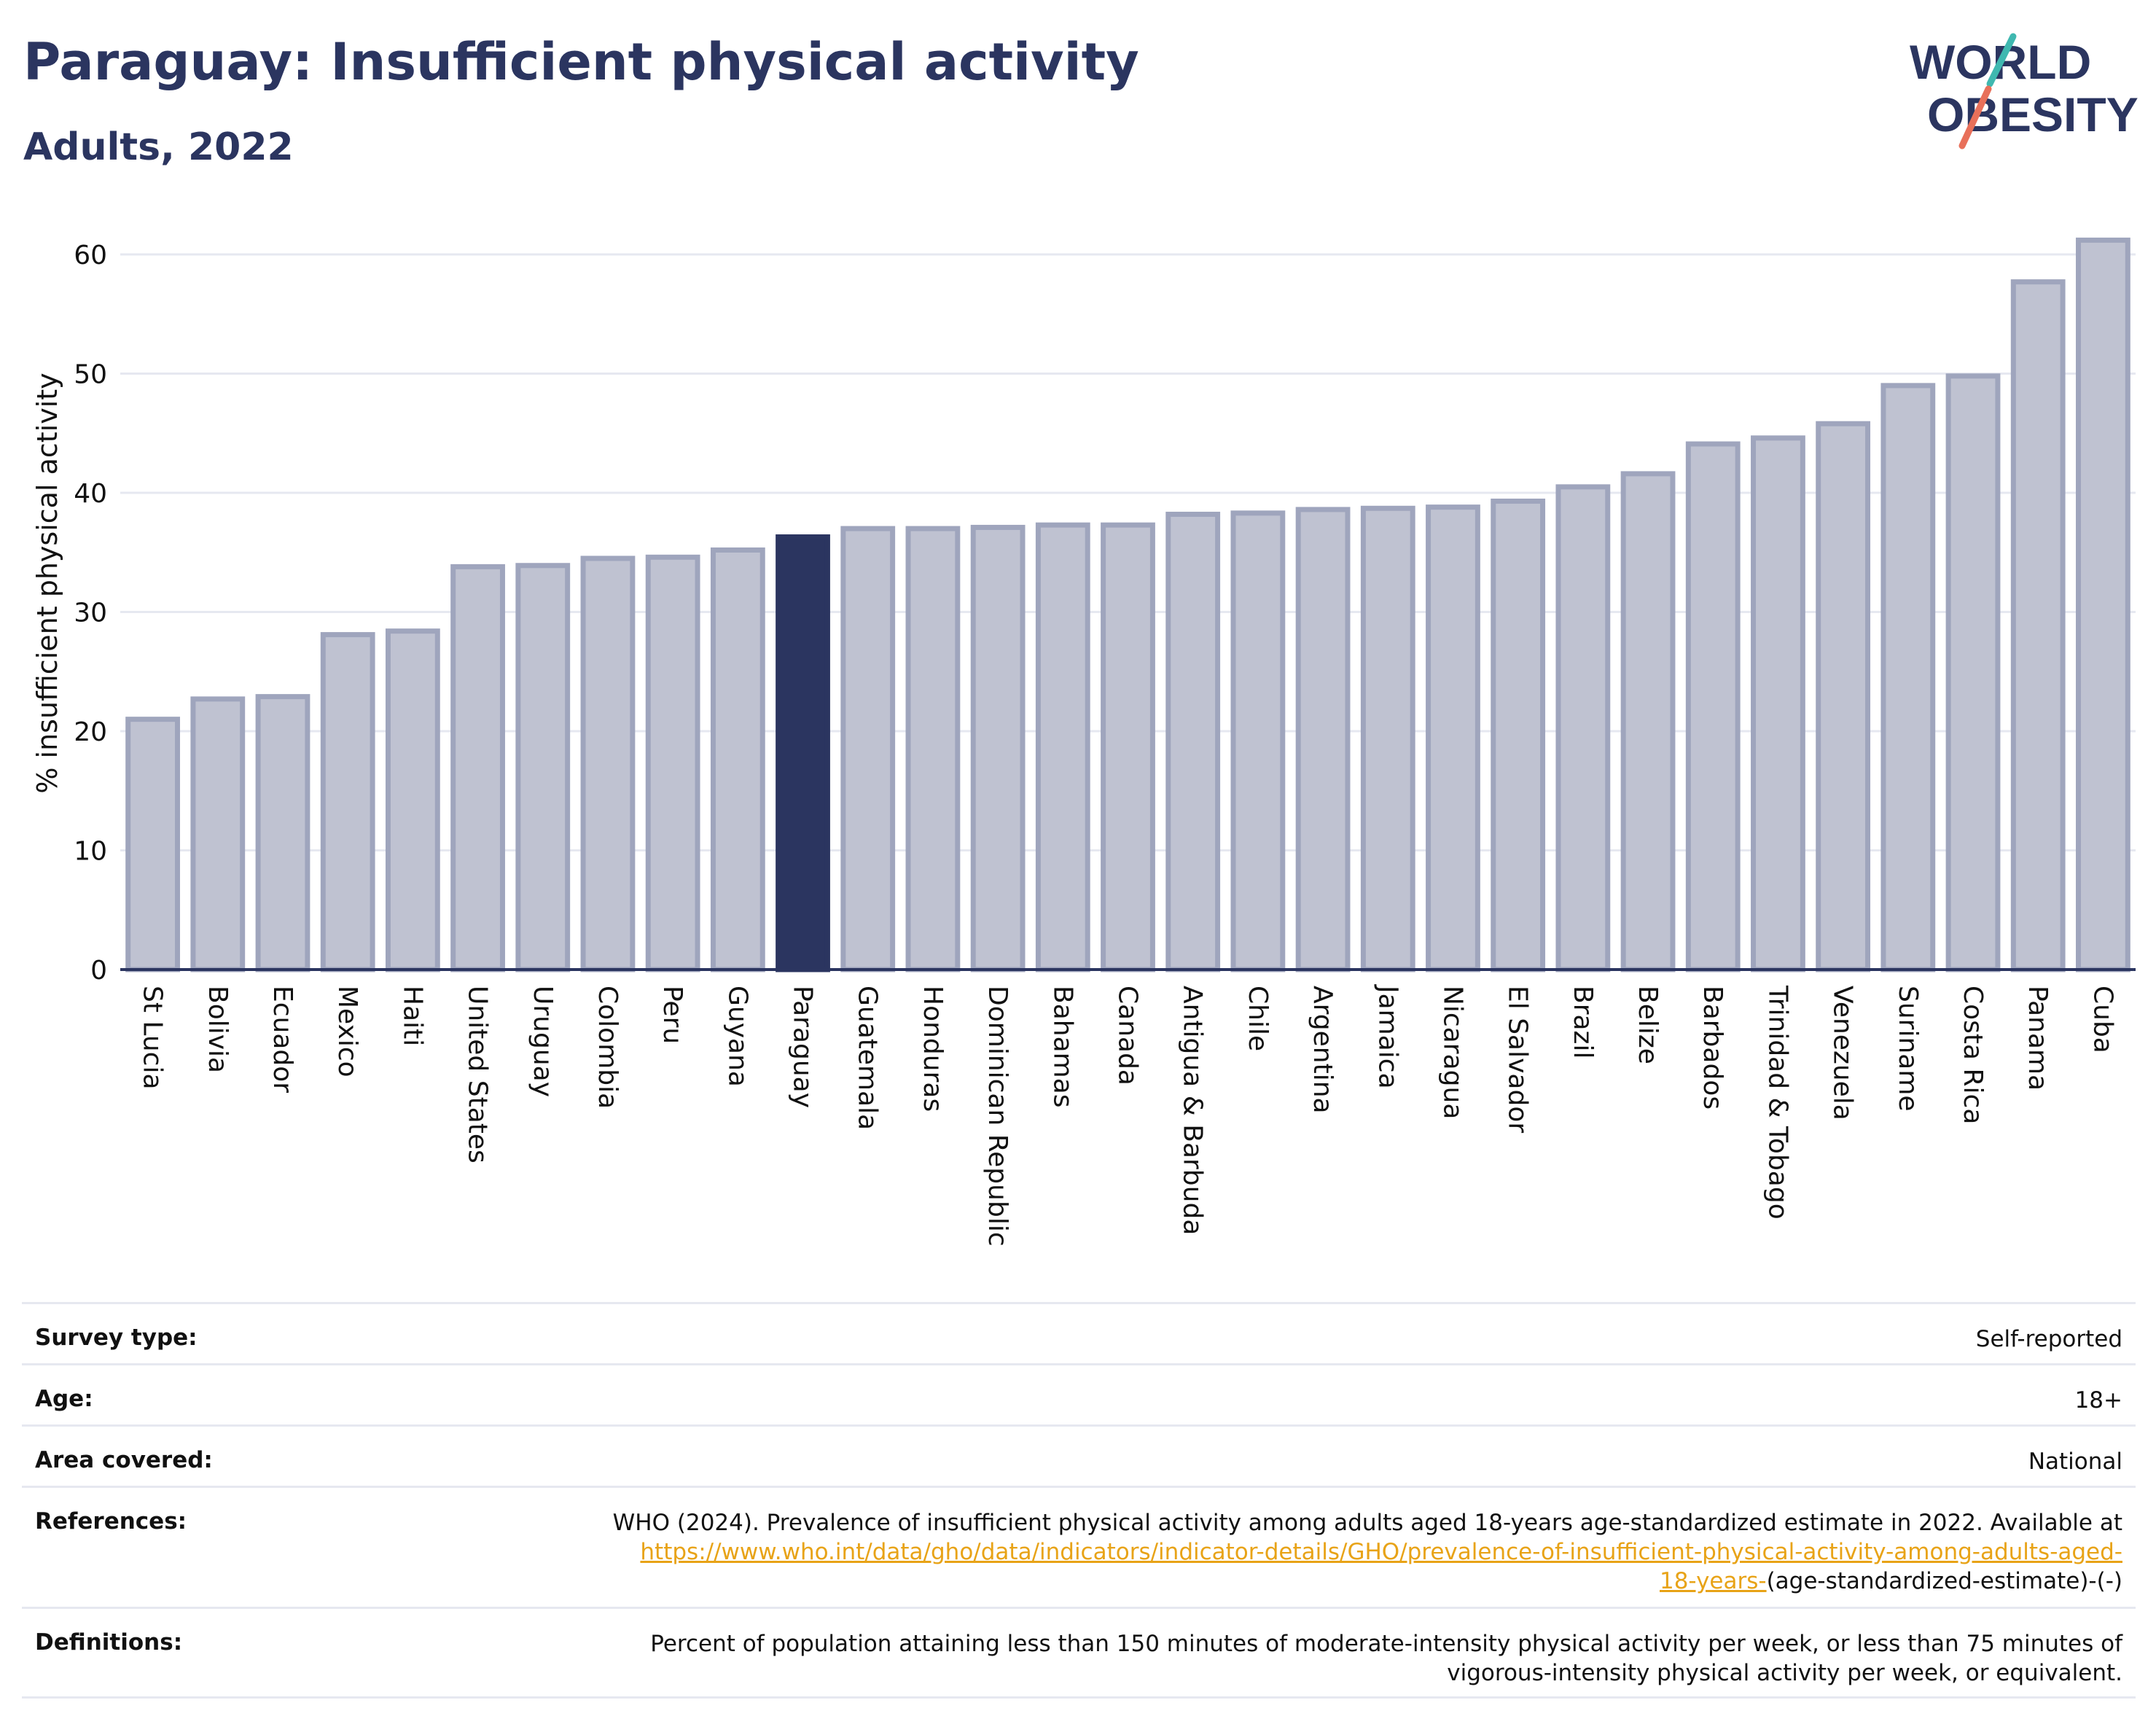 This screenshot has width=2156, height=1735. What do you see at coordinates (1519, 735) in the screenshot?
I see `bar-el-salvador` at bounding box center [1519, 735].